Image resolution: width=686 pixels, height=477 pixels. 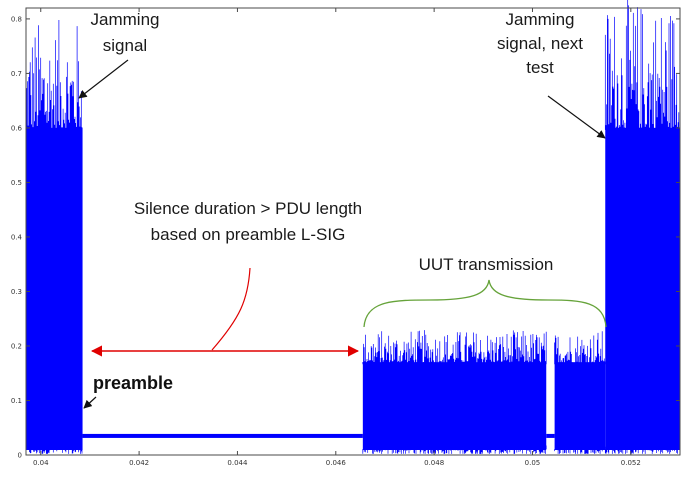 What do you see at coordinates (485, 303) in the screenshot?
I see `uut-transmission-brace` at bounding box center [485, 303].